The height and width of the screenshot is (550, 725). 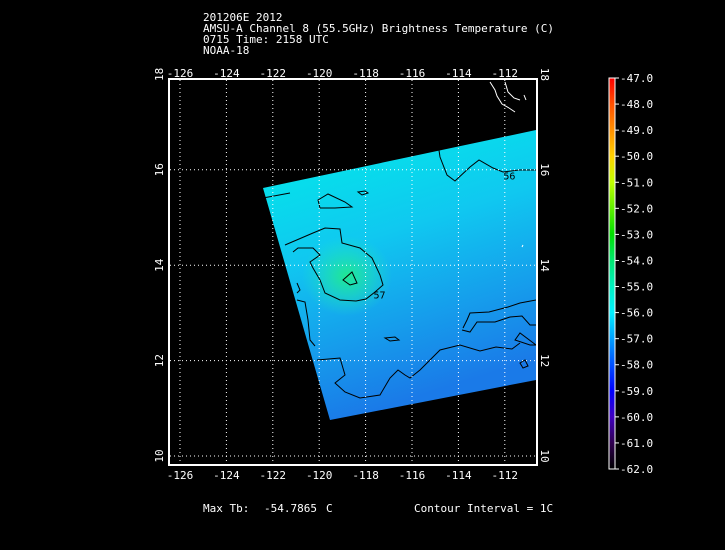 What do you see at coordinates (544, 266) in the screenshot?
I see `y-tick-label-right: 14` at bounding box center [544, 266].